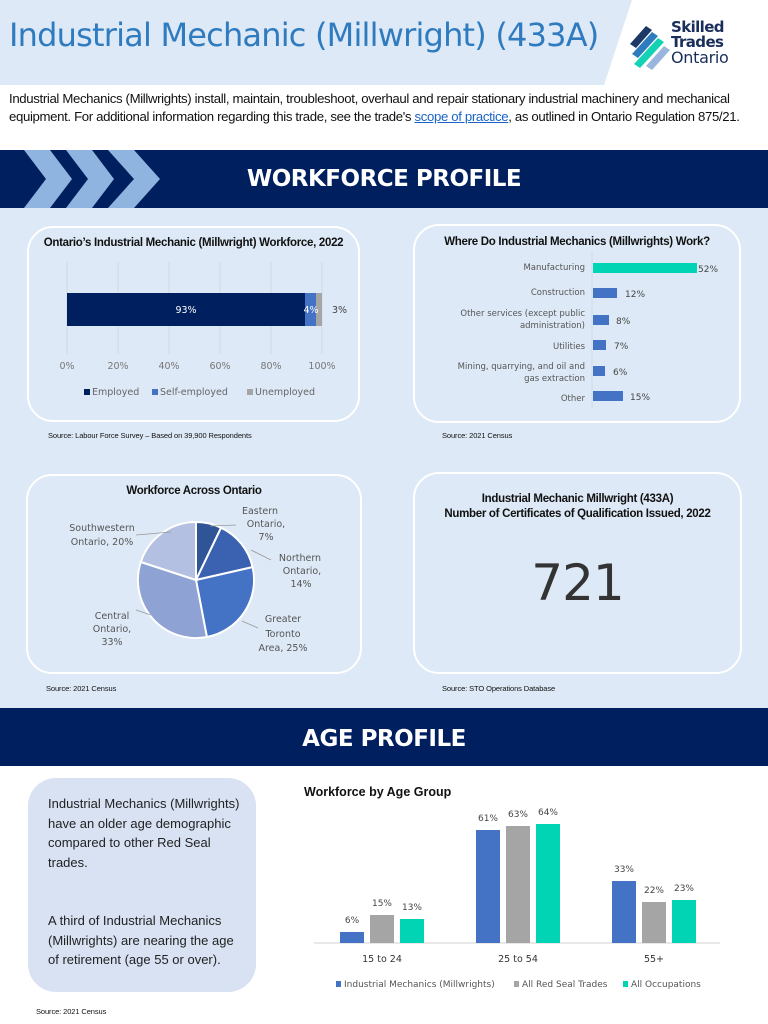 The width and height of the screenshot is (768, 1024). I want to click on svg-text: Other services (except public, so click(522, 314).